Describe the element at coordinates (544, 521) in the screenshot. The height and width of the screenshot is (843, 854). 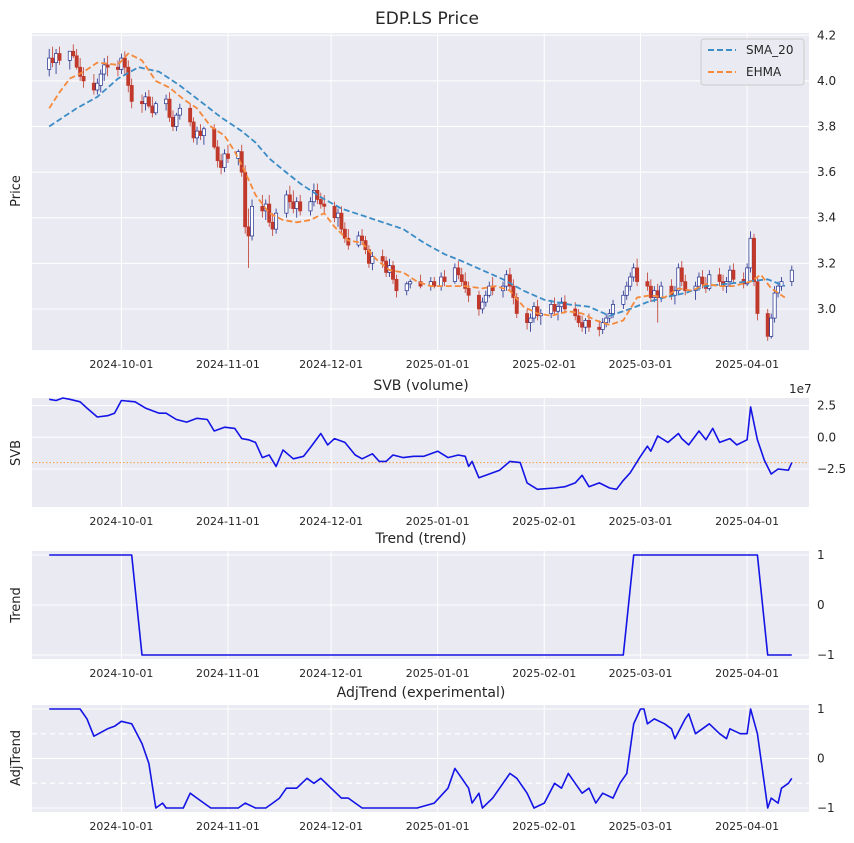
I see `x-tick-label: 2025-02-01` at that location.